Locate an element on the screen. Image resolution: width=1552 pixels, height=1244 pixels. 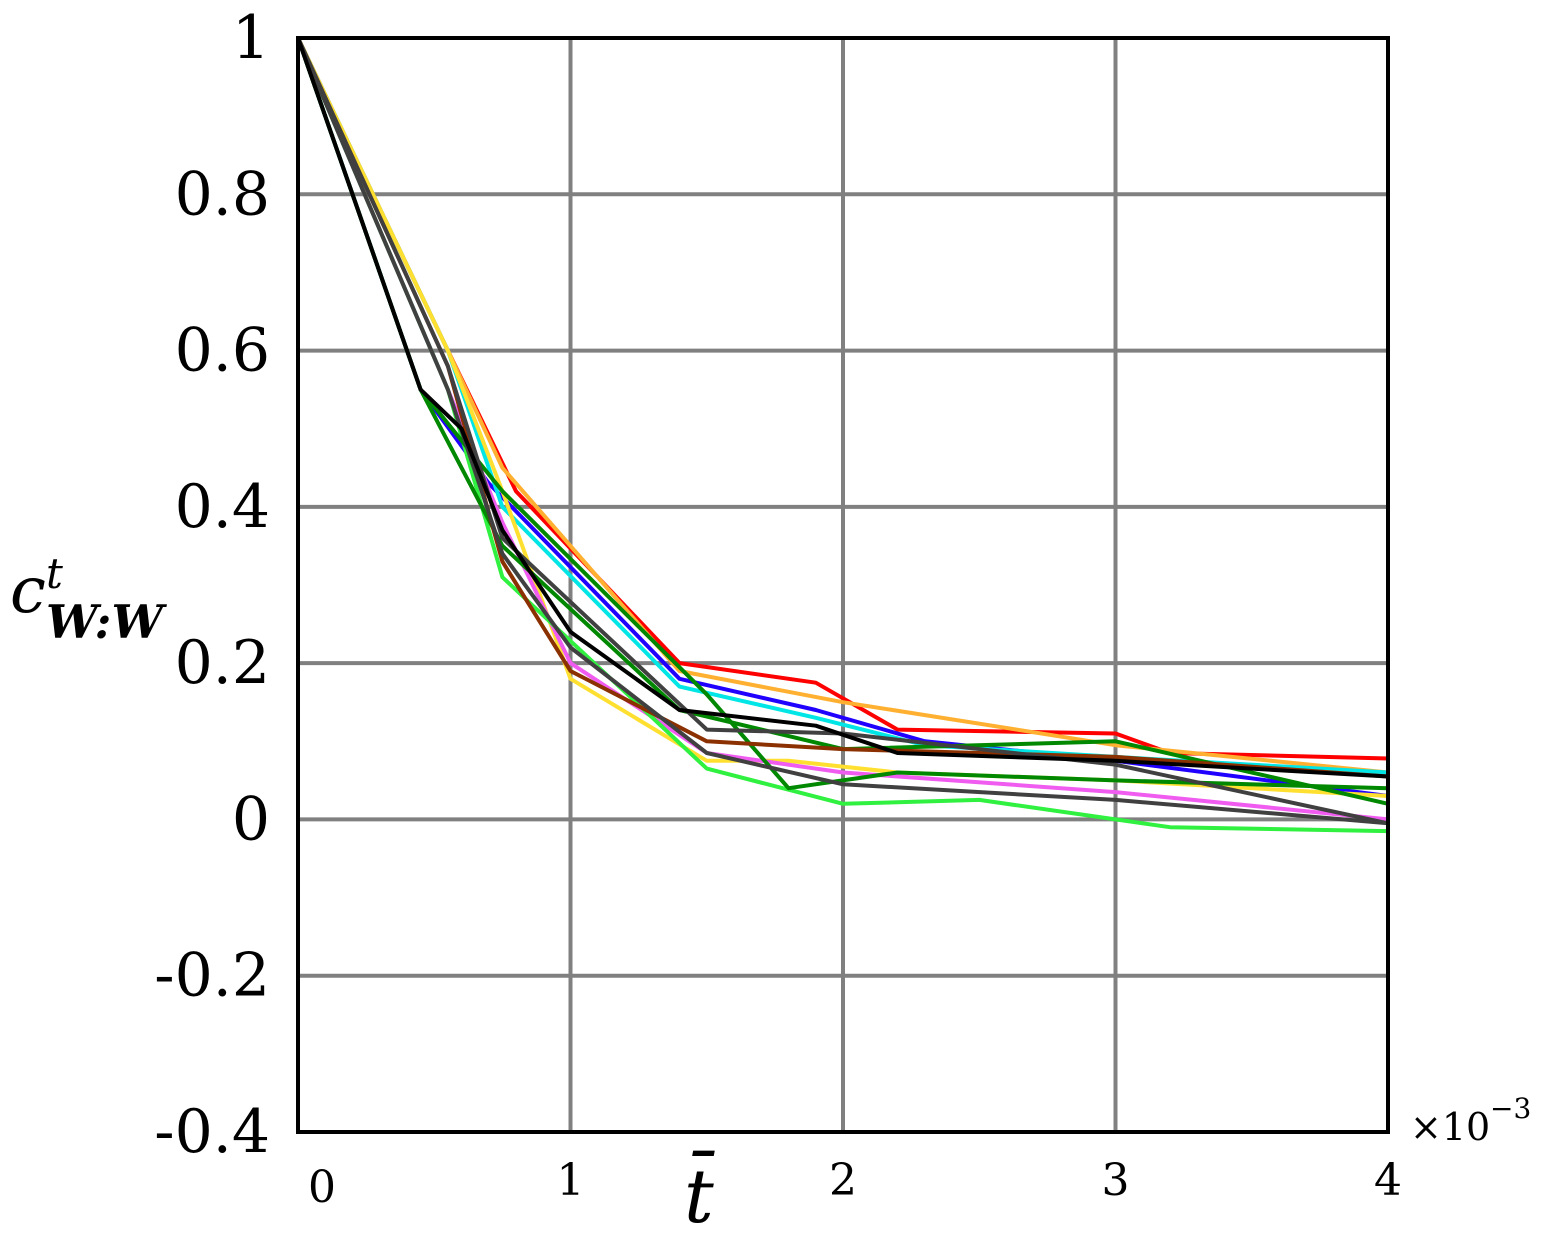
y-axis-label-base: c is located at coordinates (28, 591).